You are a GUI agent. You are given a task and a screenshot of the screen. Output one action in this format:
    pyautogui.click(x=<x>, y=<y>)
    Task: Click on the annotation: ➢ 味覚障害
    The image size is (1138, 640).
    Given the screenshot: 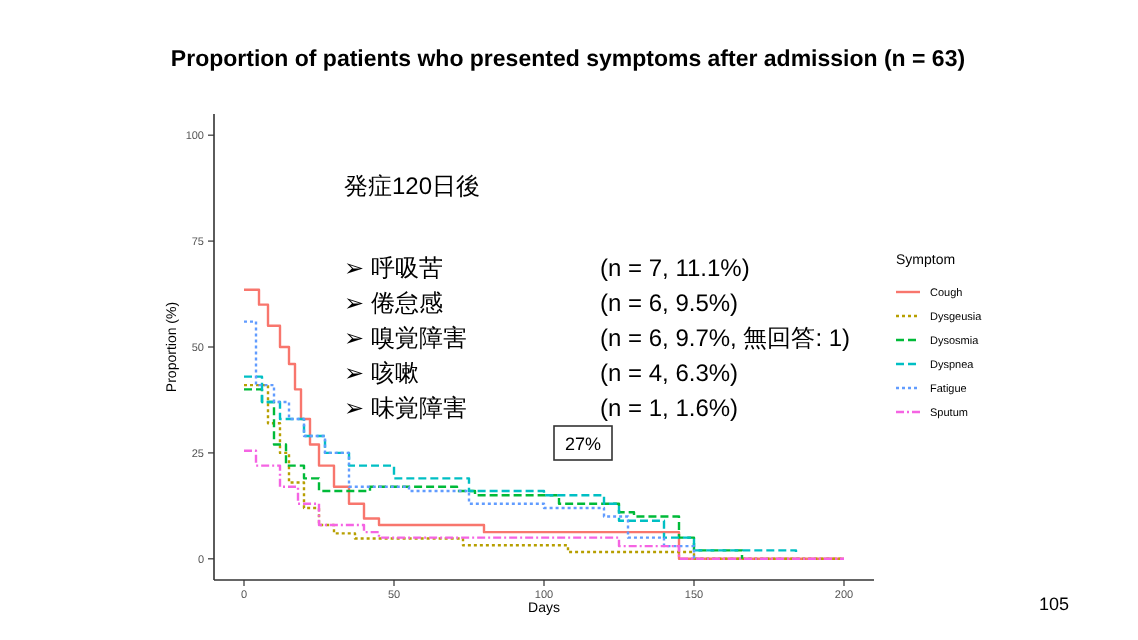 What is the action you would take?
    pyautogui.click(x=405, y=408)
    